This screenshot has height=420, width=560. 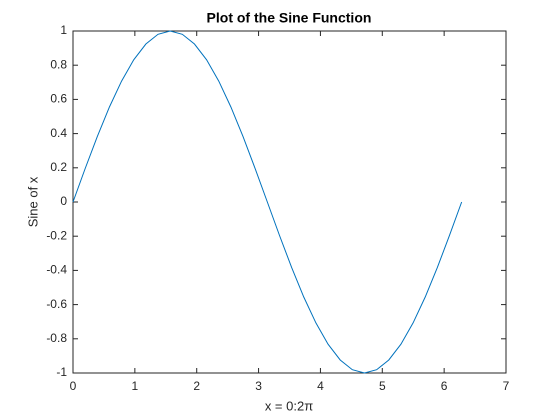 I want to click on y-tick-label: -0.8, so click(x=56, y=338).